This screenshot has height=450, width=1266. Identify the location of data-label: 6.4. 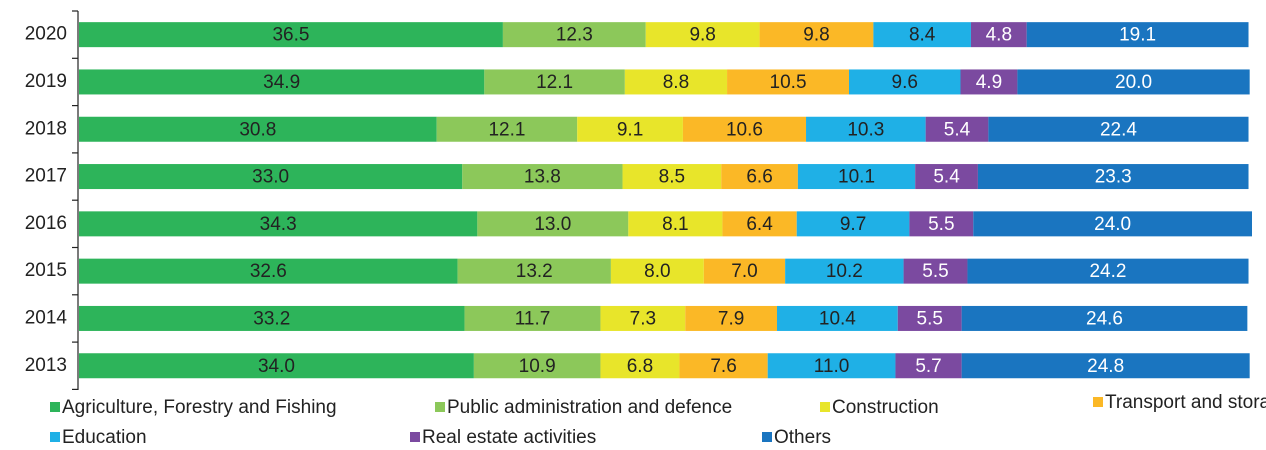
(759, 224).